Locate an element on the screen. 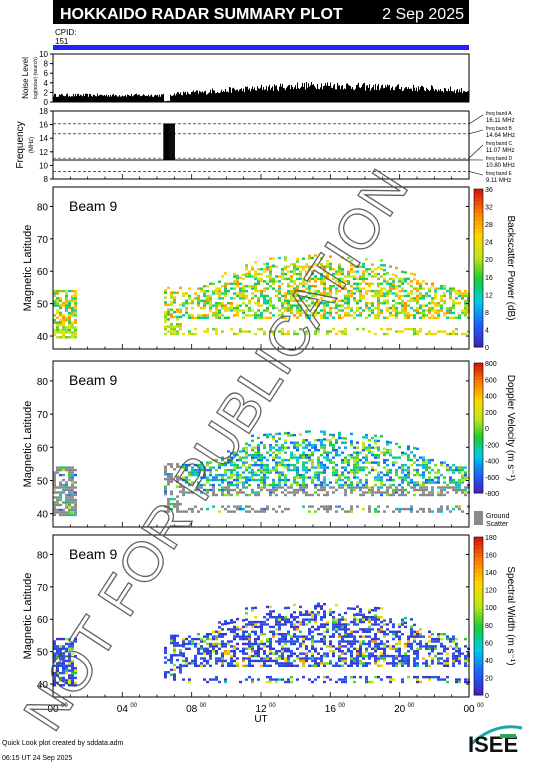 The image size is (536, 763). cpid-value: 151 is located at coordinates (62, 41).